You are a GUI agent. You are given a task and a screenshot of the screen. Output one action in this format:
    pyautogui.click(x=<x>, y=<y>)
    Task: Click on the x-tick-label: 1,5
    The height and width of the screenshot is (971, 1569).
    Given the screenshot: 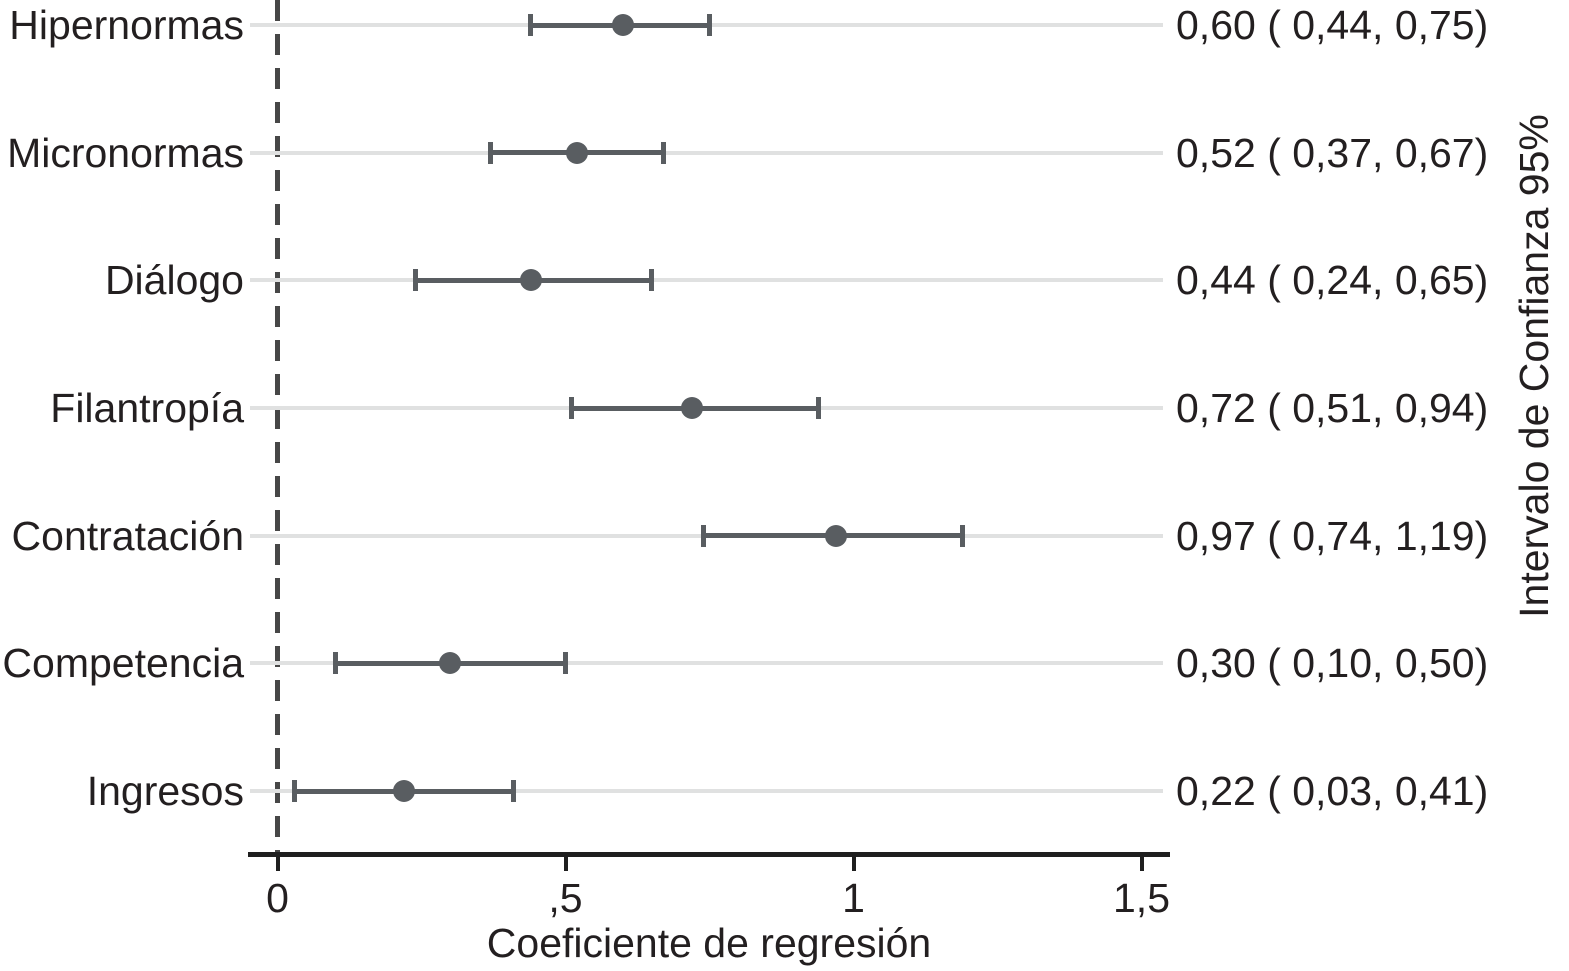 What is the action you would take?
    pyautogui.click(x=1141, y=898)
    